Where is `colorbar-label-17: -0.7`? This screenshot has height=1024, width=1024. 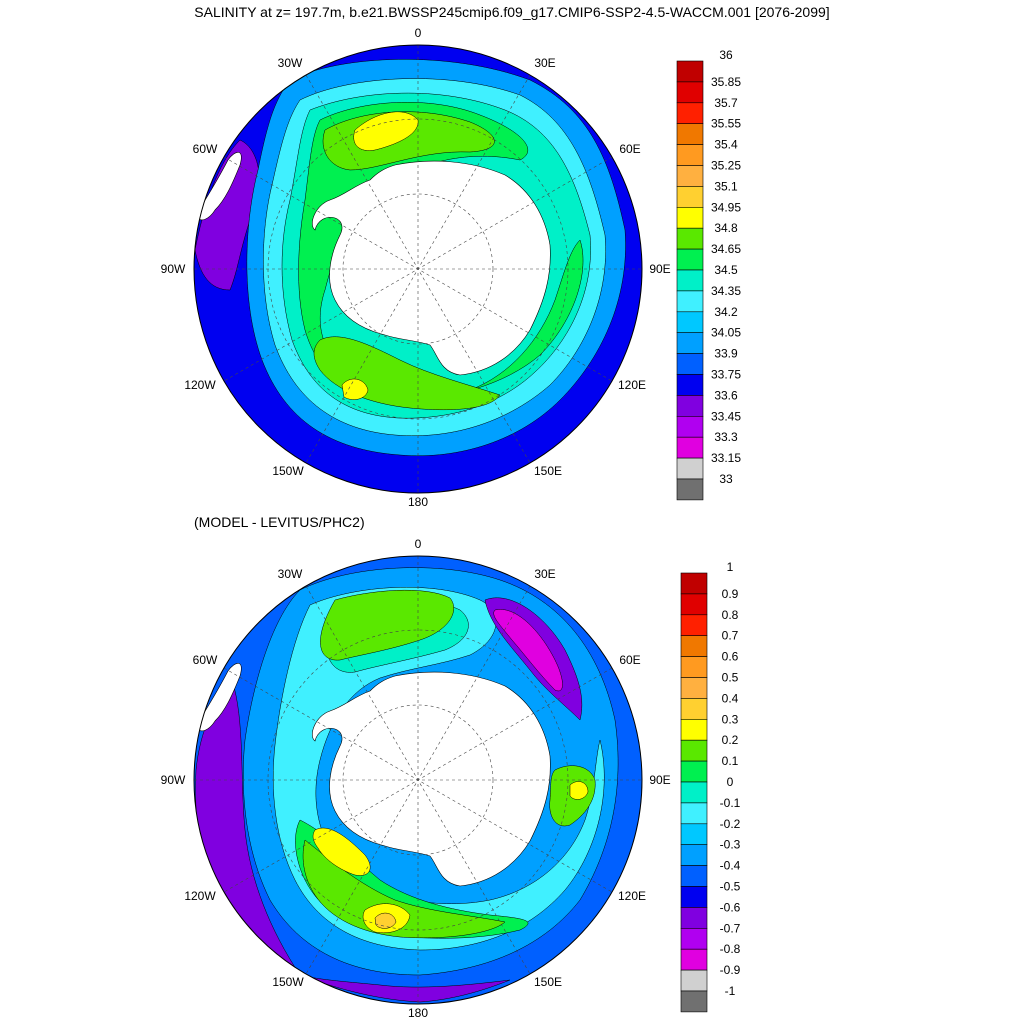
colorbar-label-17: -0.7 is located at coordinates (730, 928).